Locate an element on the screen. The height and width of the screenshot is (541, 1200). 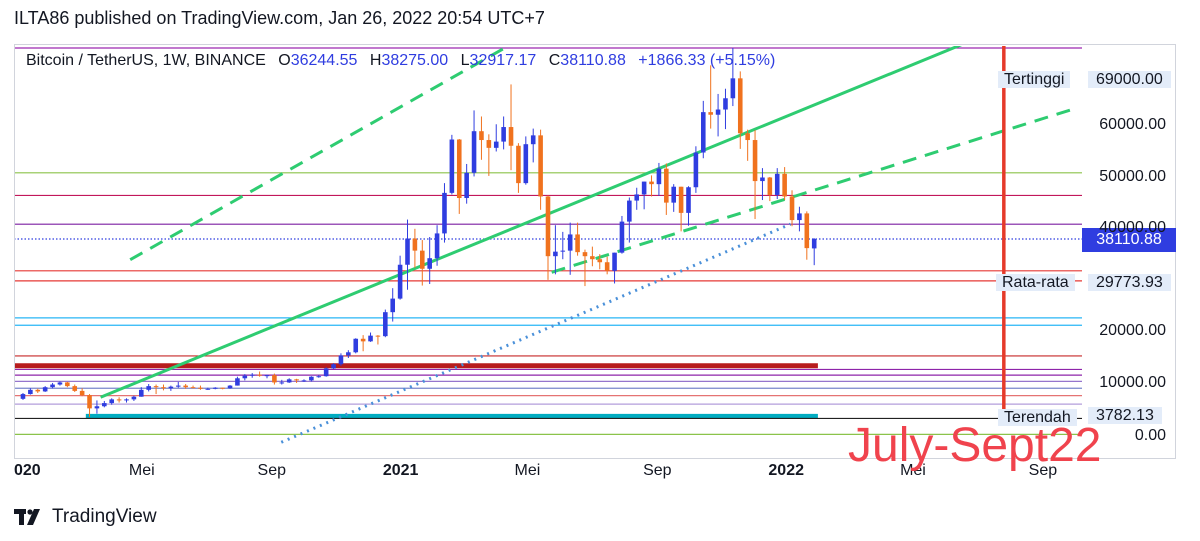
close-label: C is located at coordinates (554, 60).